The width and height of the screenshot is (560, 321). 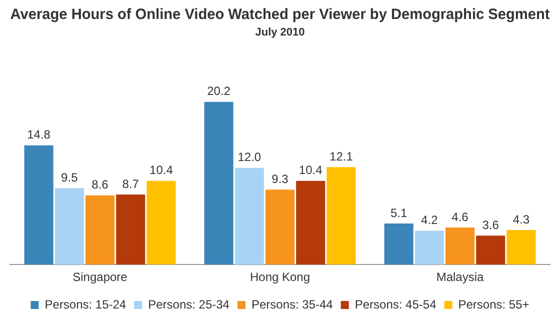 What do you see at coordinates (100, 277) in the screenshot?
I see `x-tick-label: Singapore` at bounding box center [100, 277].